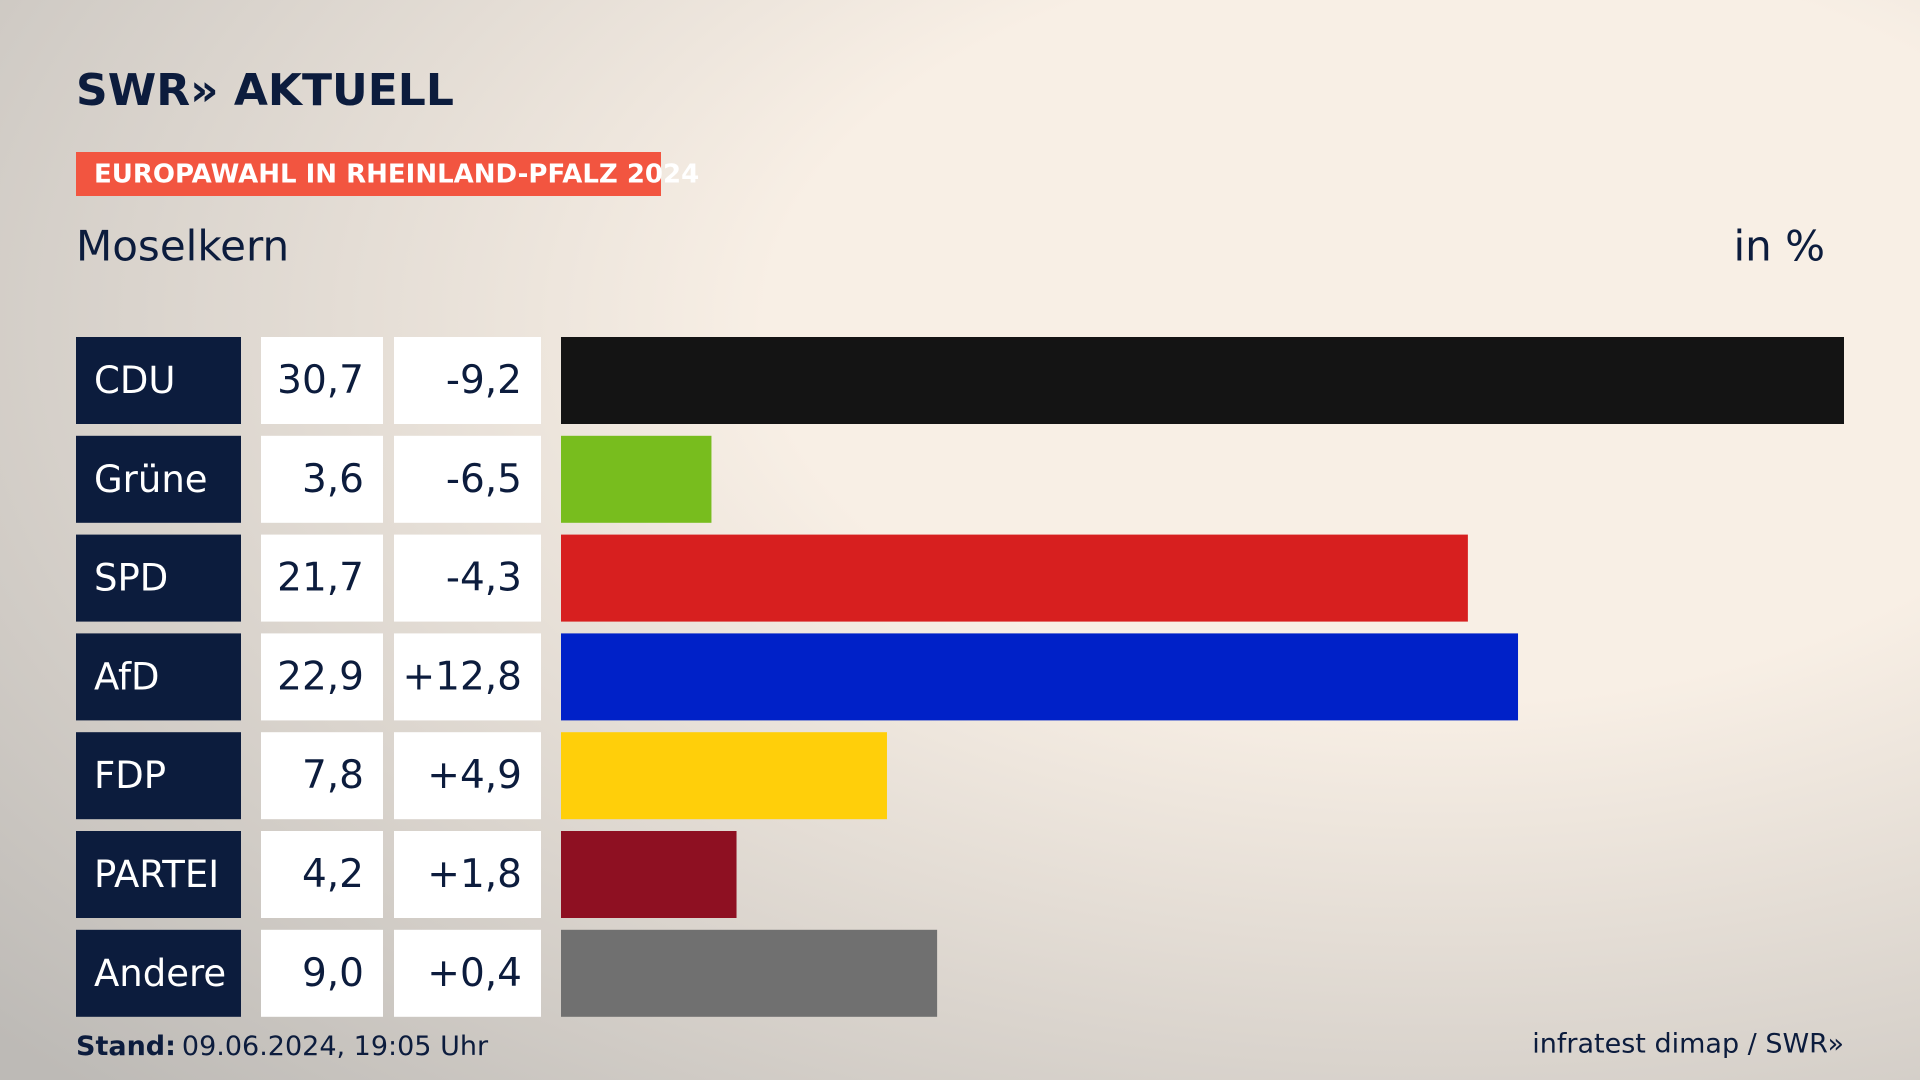 The width and height of the screenshot is (1920, 1080). I want to click on change-label: +12,8, so click(462, 676).